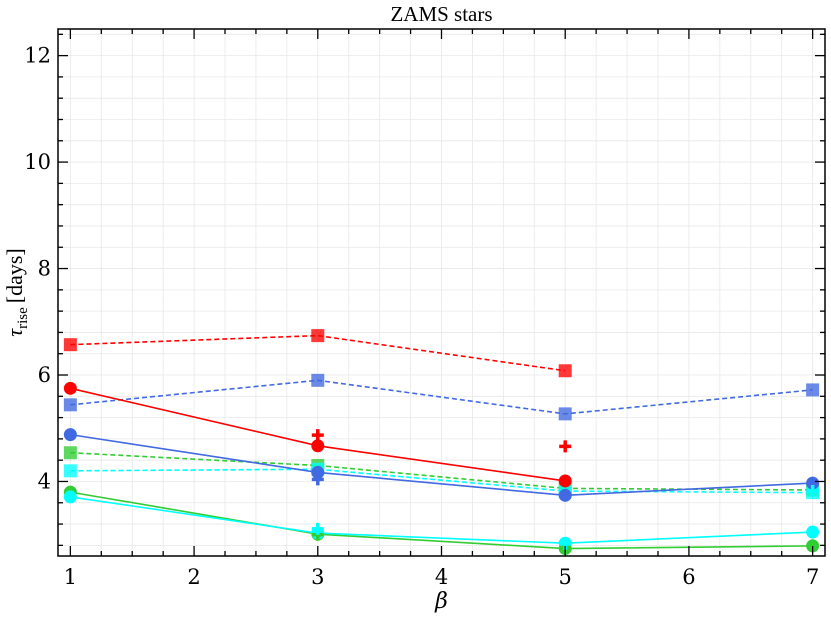 This screenshot has width=831, height=617. I want to click on y-tick-label: 10, so click(37, 162).